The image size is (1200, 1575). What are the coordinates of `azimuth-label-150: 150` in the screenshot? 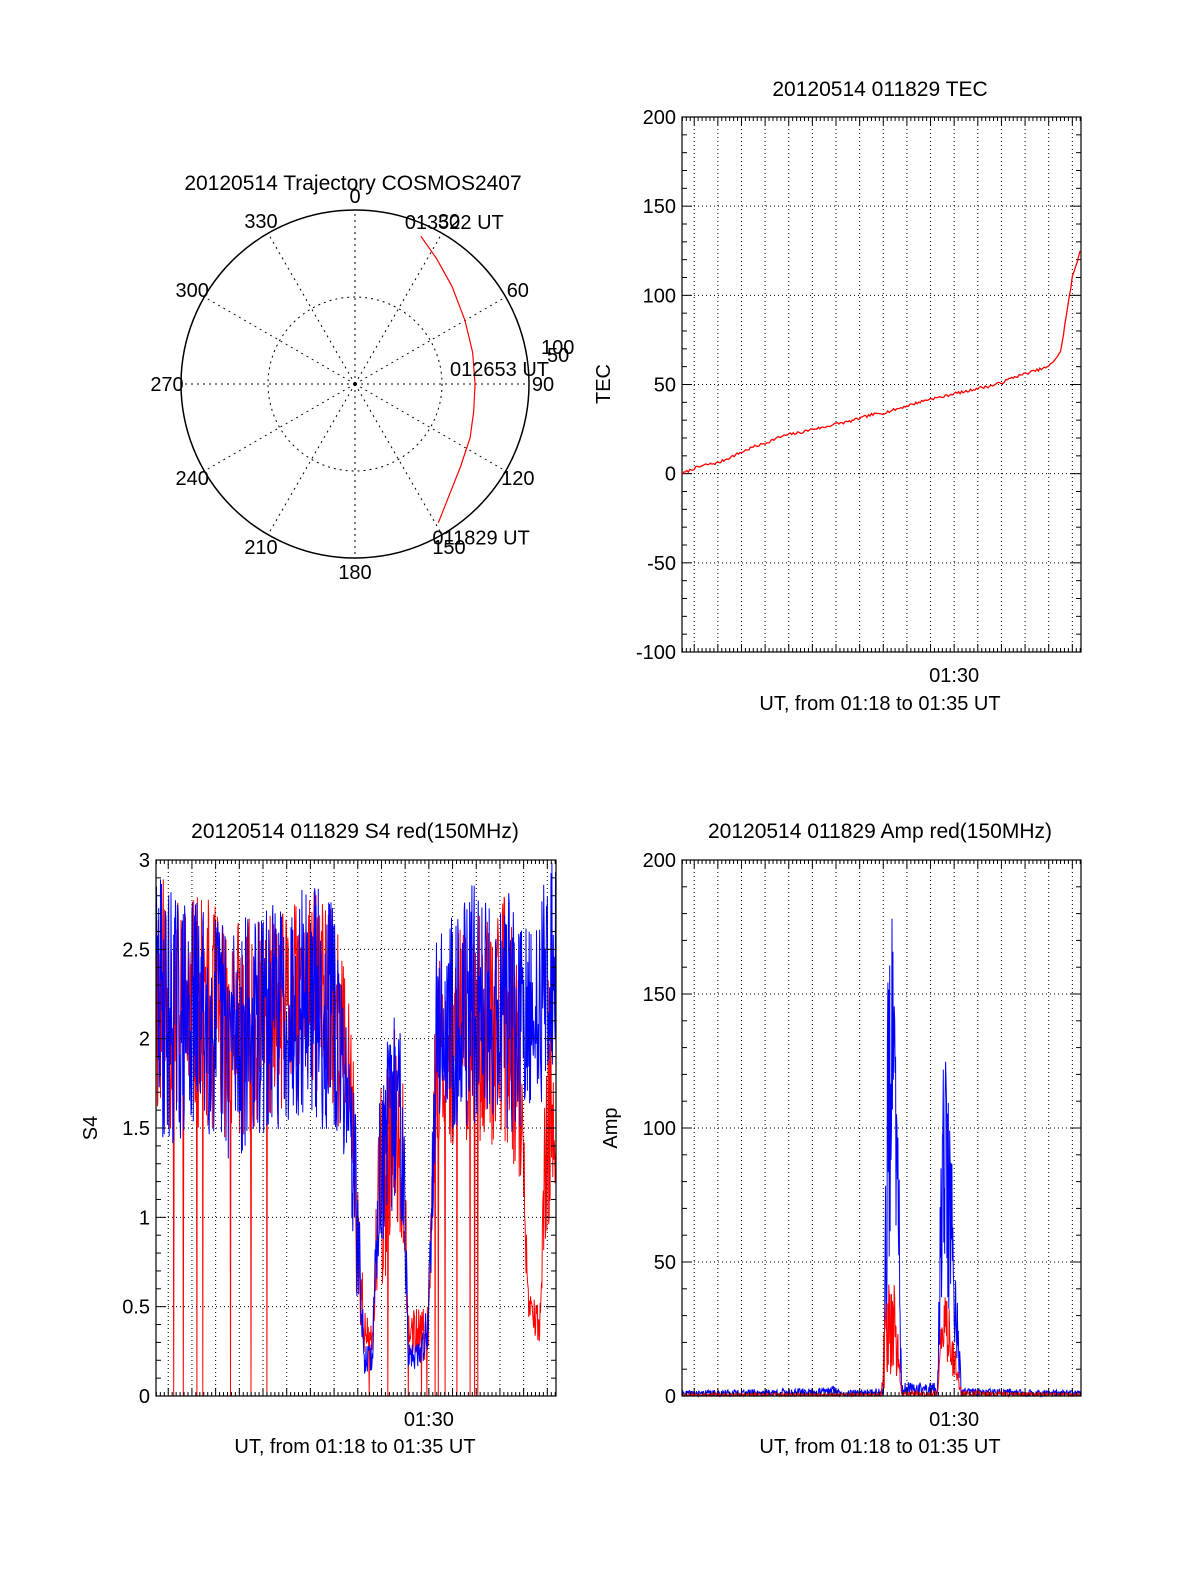 It's located at (448, 548).